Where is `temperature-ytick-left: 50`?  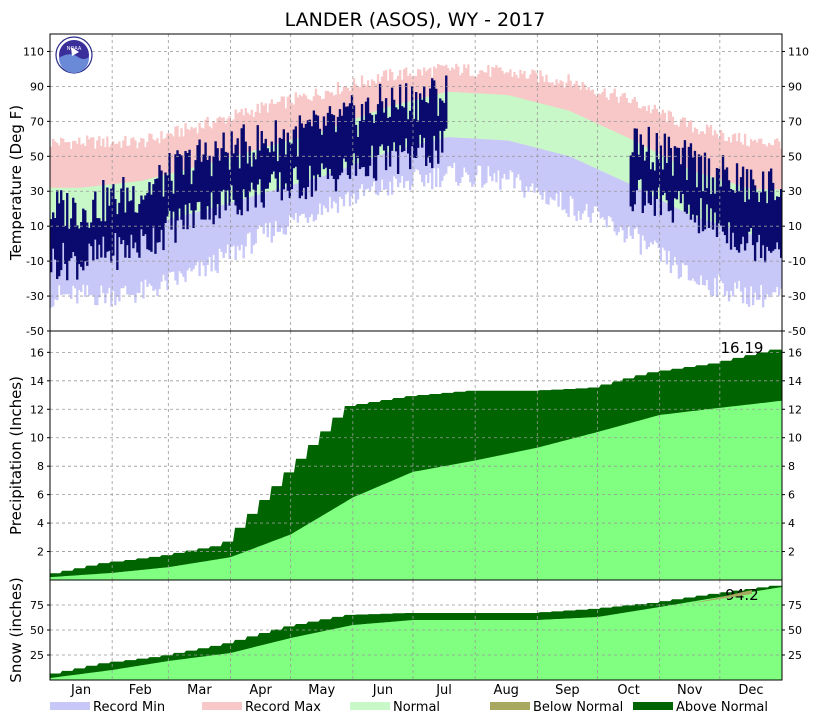 temperature-ytick-left: 50 is located at coordinates (37, 156).